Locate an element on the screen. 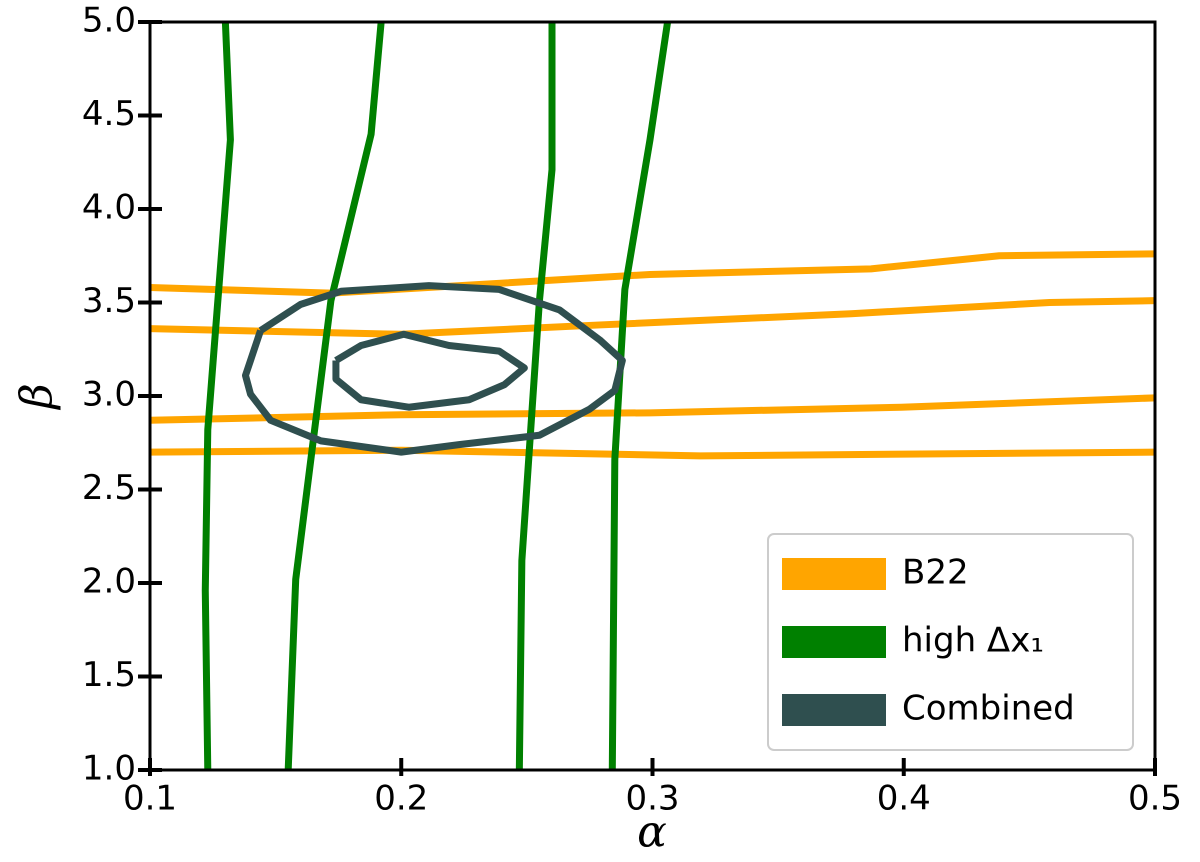 Image resolution: width=1200 pixels, height=862 pixels. x-tick-label: 0.1 is located at coordinates (150, 799).